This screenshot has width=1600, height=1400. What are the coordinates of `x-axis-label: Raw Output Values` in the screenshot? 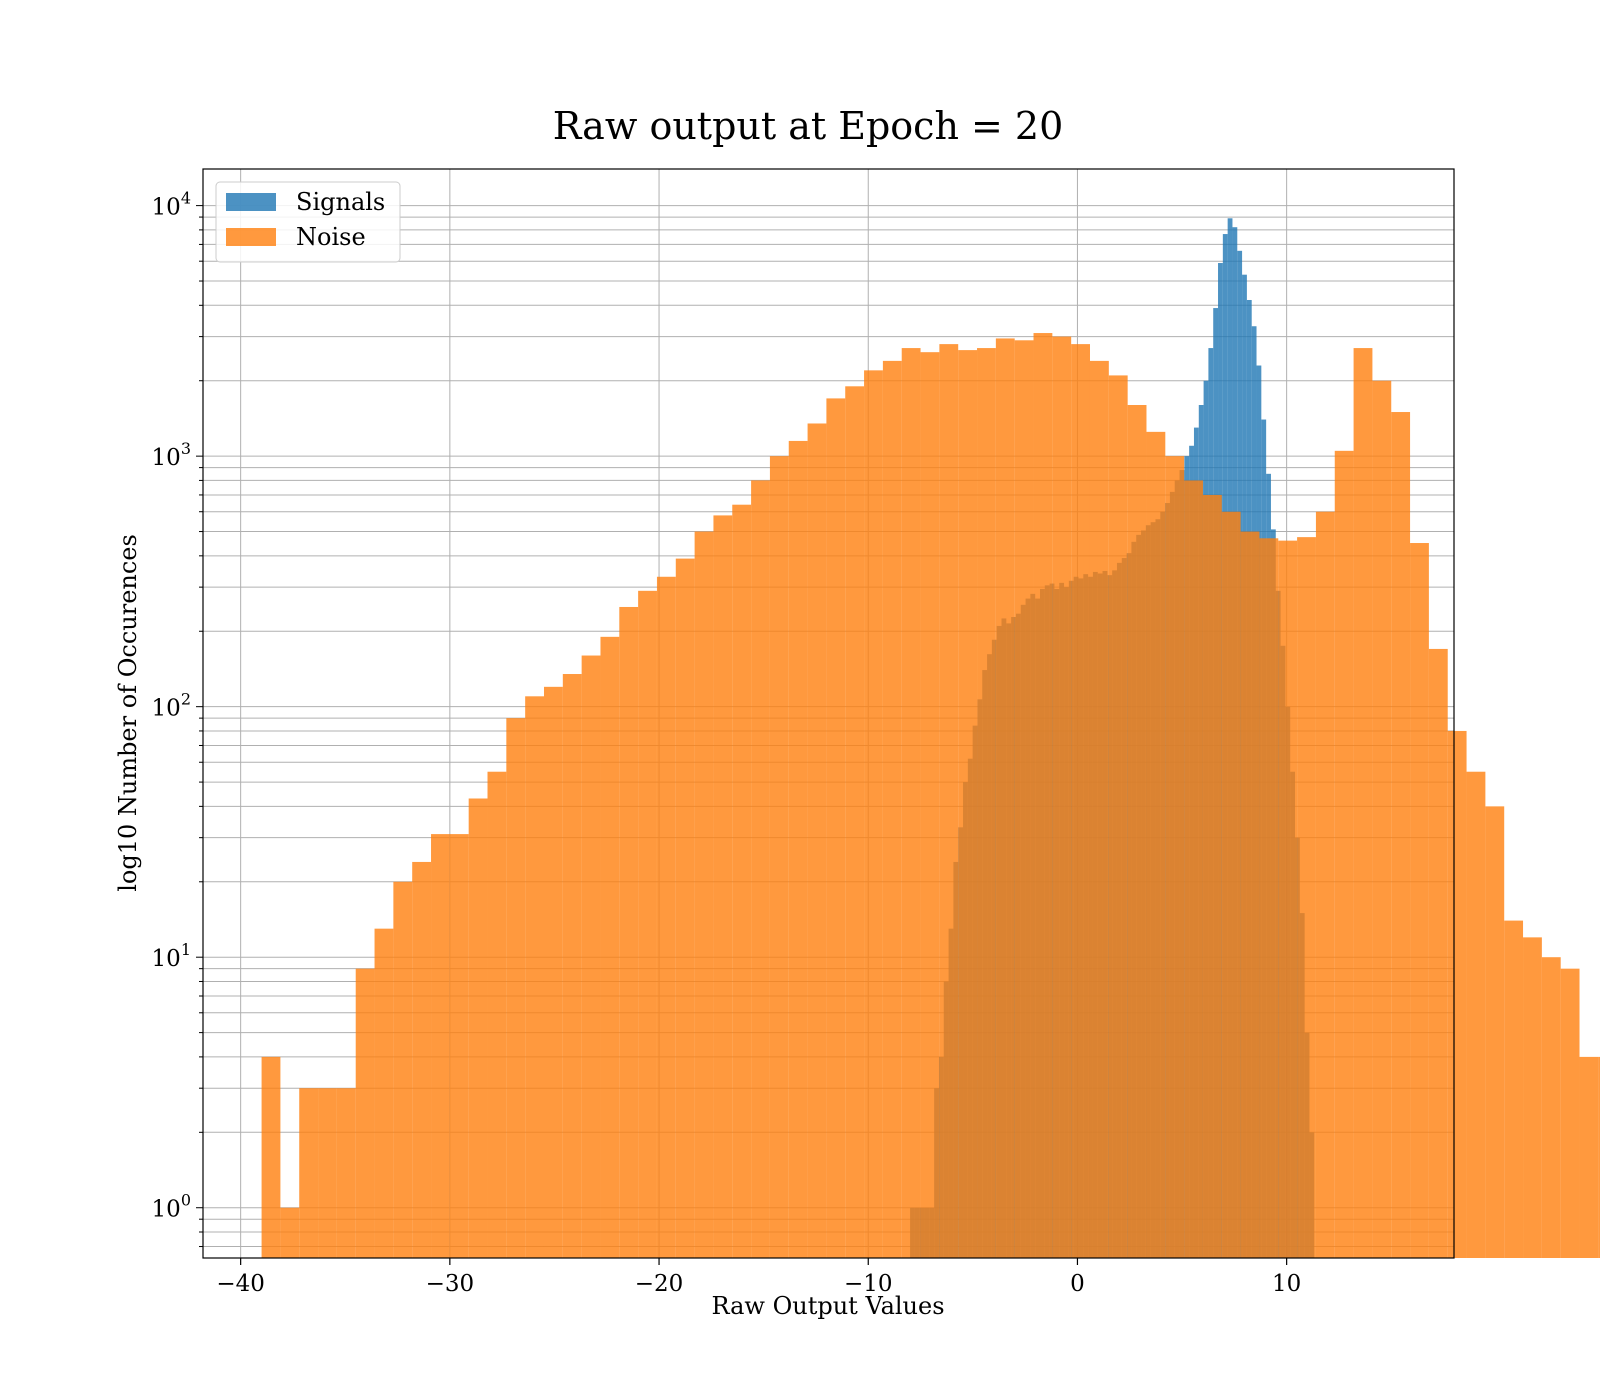 It's located at (827, 1306).